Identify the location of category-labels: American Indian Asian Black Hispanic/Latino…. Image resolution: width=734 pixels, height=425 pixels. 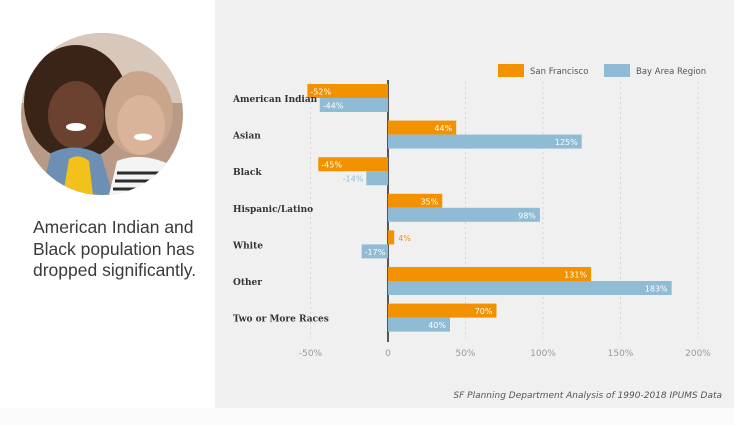
(280, 210).